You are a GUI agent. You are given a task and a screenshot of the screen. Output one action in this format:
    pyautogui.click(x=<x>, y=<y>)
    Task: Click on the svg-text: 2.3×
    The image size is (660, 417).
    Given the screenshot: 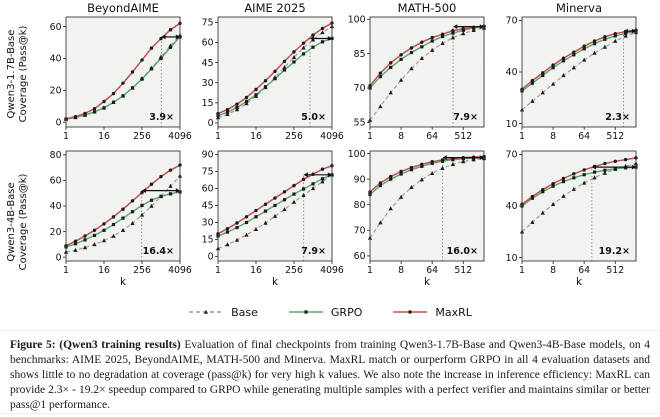 What is the action you would take?
    pyautogui.click(x=617, y=117)
    